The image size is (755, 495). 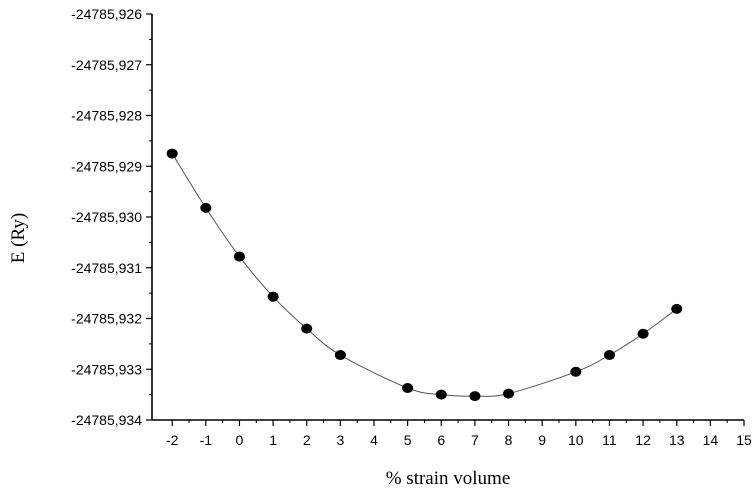 What do you see at coordinates (240, 440) in the screenshot?
I see `x-tick-label: 0` at bounding box center [240, 440].